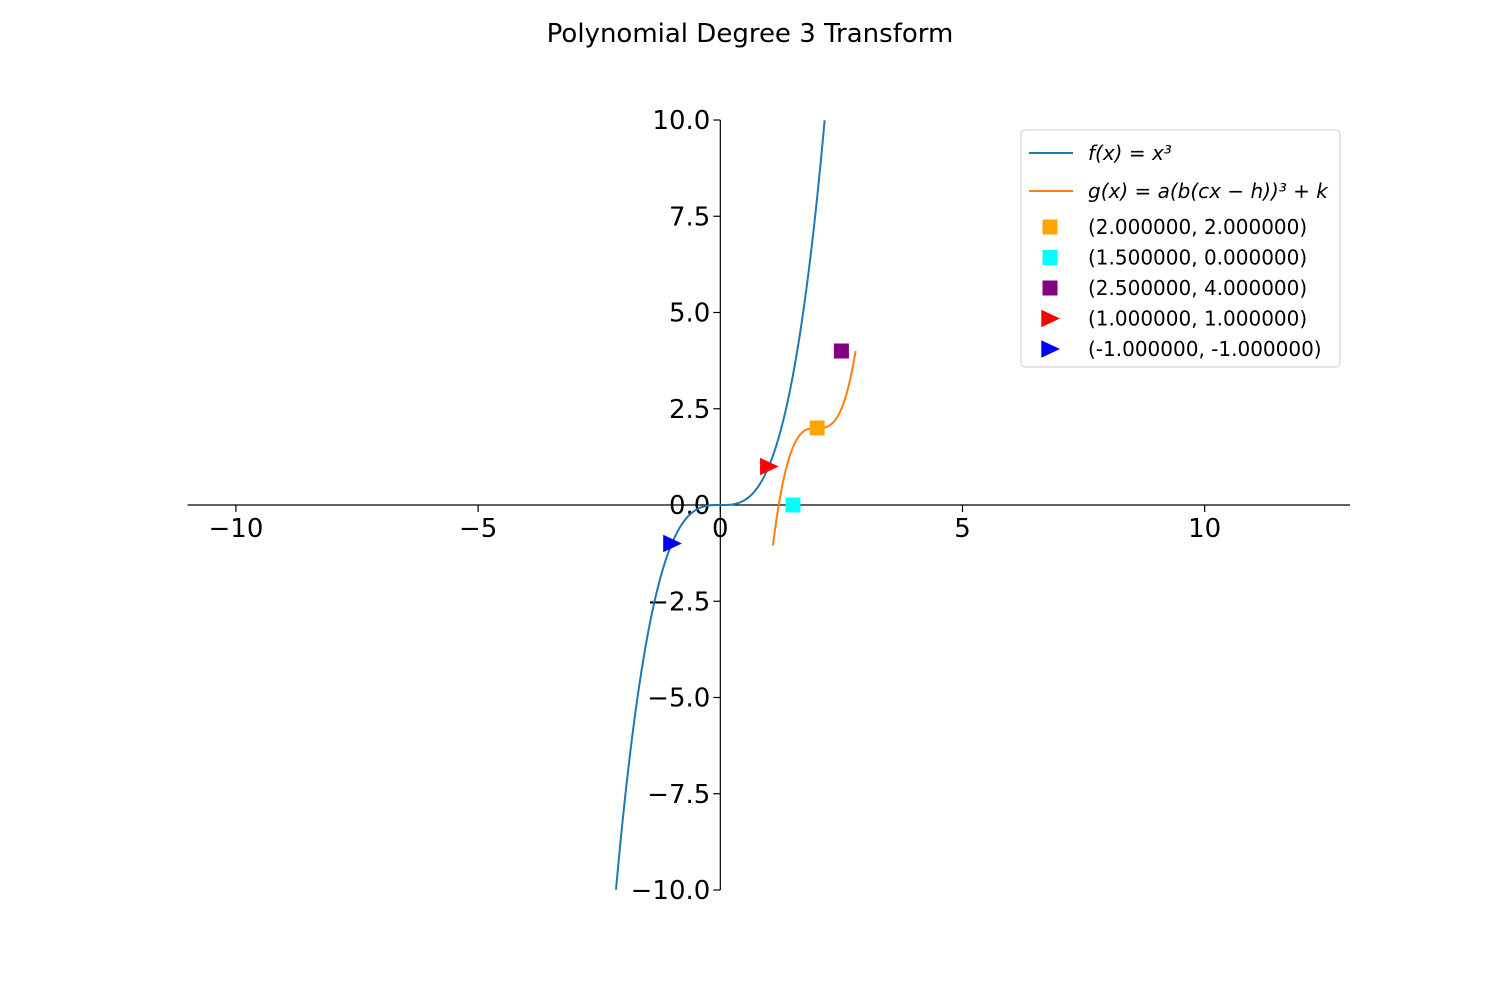  Describe the element at coordinates (689, 410) in the screenshot. I see `y-tick-label: 2.5` at that location.